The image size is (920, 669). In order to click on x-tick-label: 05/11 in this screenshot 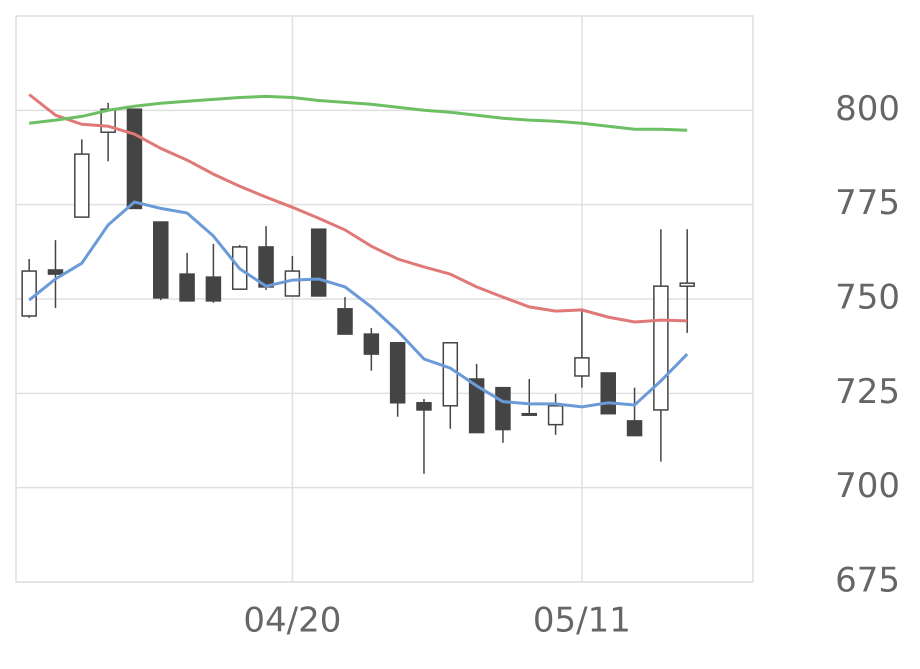, I will do `click(582, 621)`.